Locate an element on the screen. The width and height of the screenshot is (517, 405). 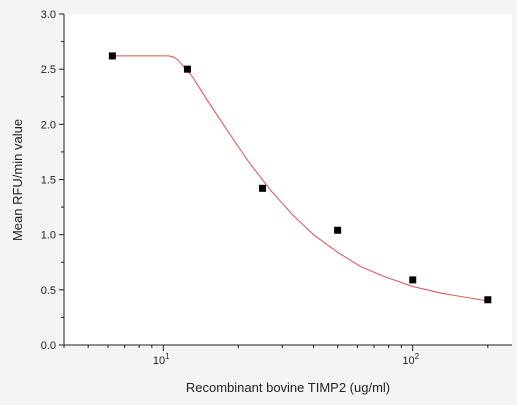
y-tick-label: 0.0 is located at coordinates (48, 346).